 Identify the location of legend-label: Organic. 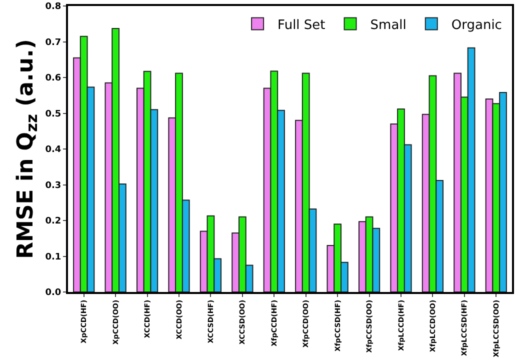
(476, 25).